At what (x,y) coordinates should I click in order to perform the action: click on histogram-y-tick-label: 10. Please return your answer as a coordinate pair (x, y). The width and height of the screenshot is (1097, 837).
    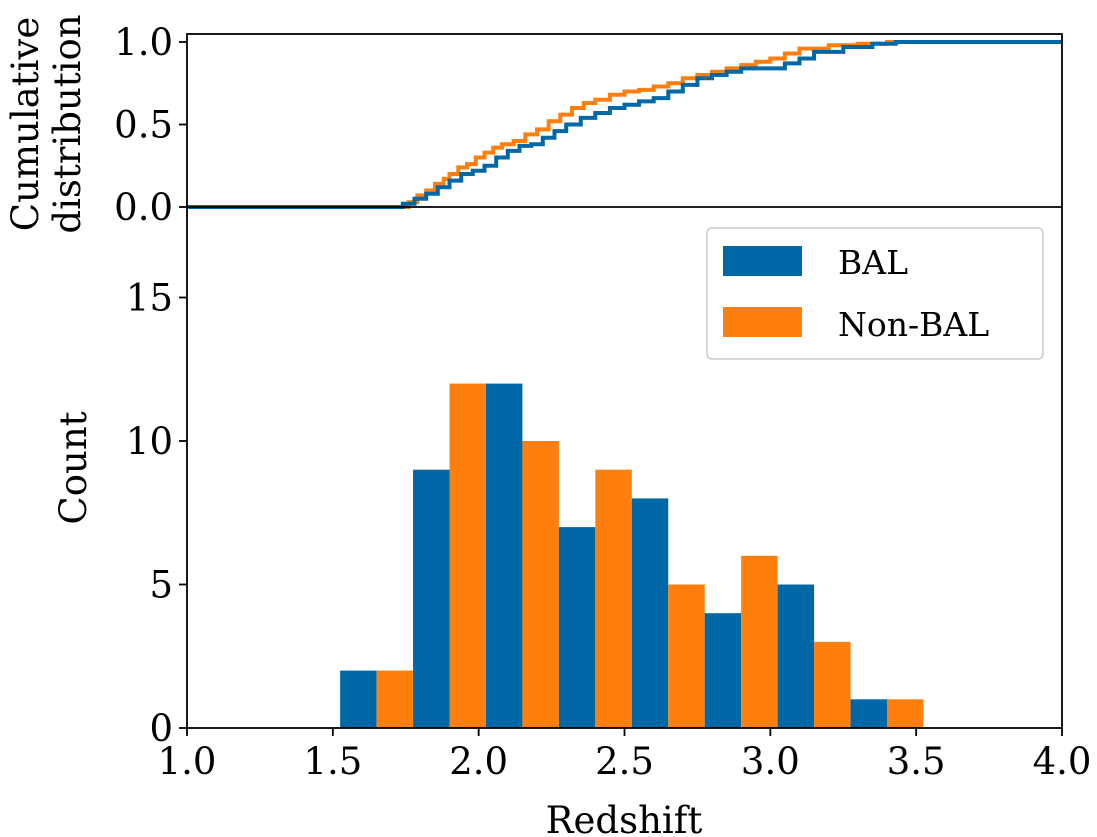
    Looking at the image, I should click on (149, 441).